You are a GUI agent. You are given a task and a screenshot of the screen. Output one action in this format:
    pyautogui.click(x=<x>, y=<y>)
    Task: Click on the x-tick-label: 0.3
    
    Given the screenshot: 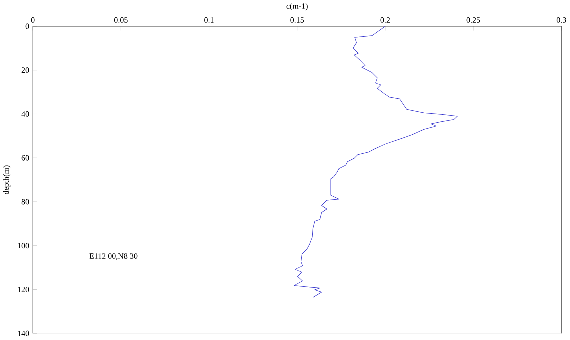 What is the action you would take?
    pyautogui.click(x=561, y=21)
    